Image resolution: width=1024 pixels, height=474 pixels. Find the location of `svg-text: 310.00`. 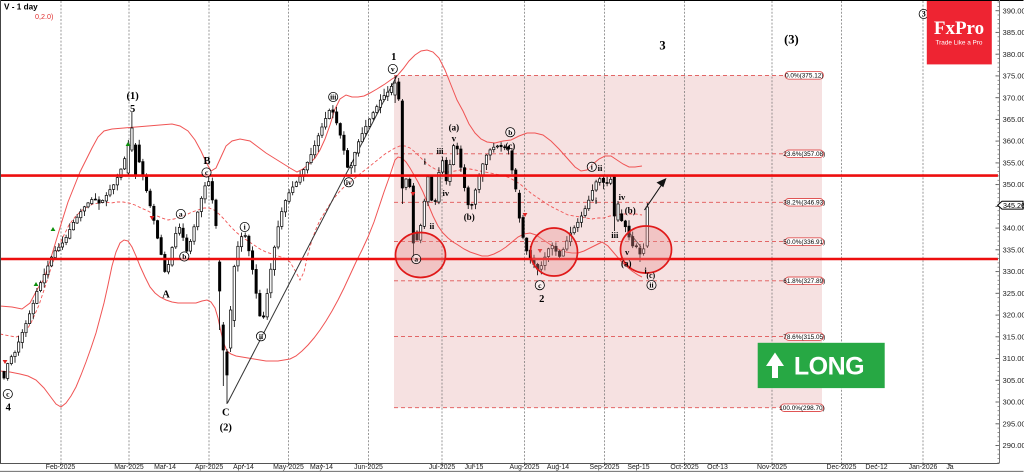

svg-text: 310.00 is located at coordinates (1013, 358).